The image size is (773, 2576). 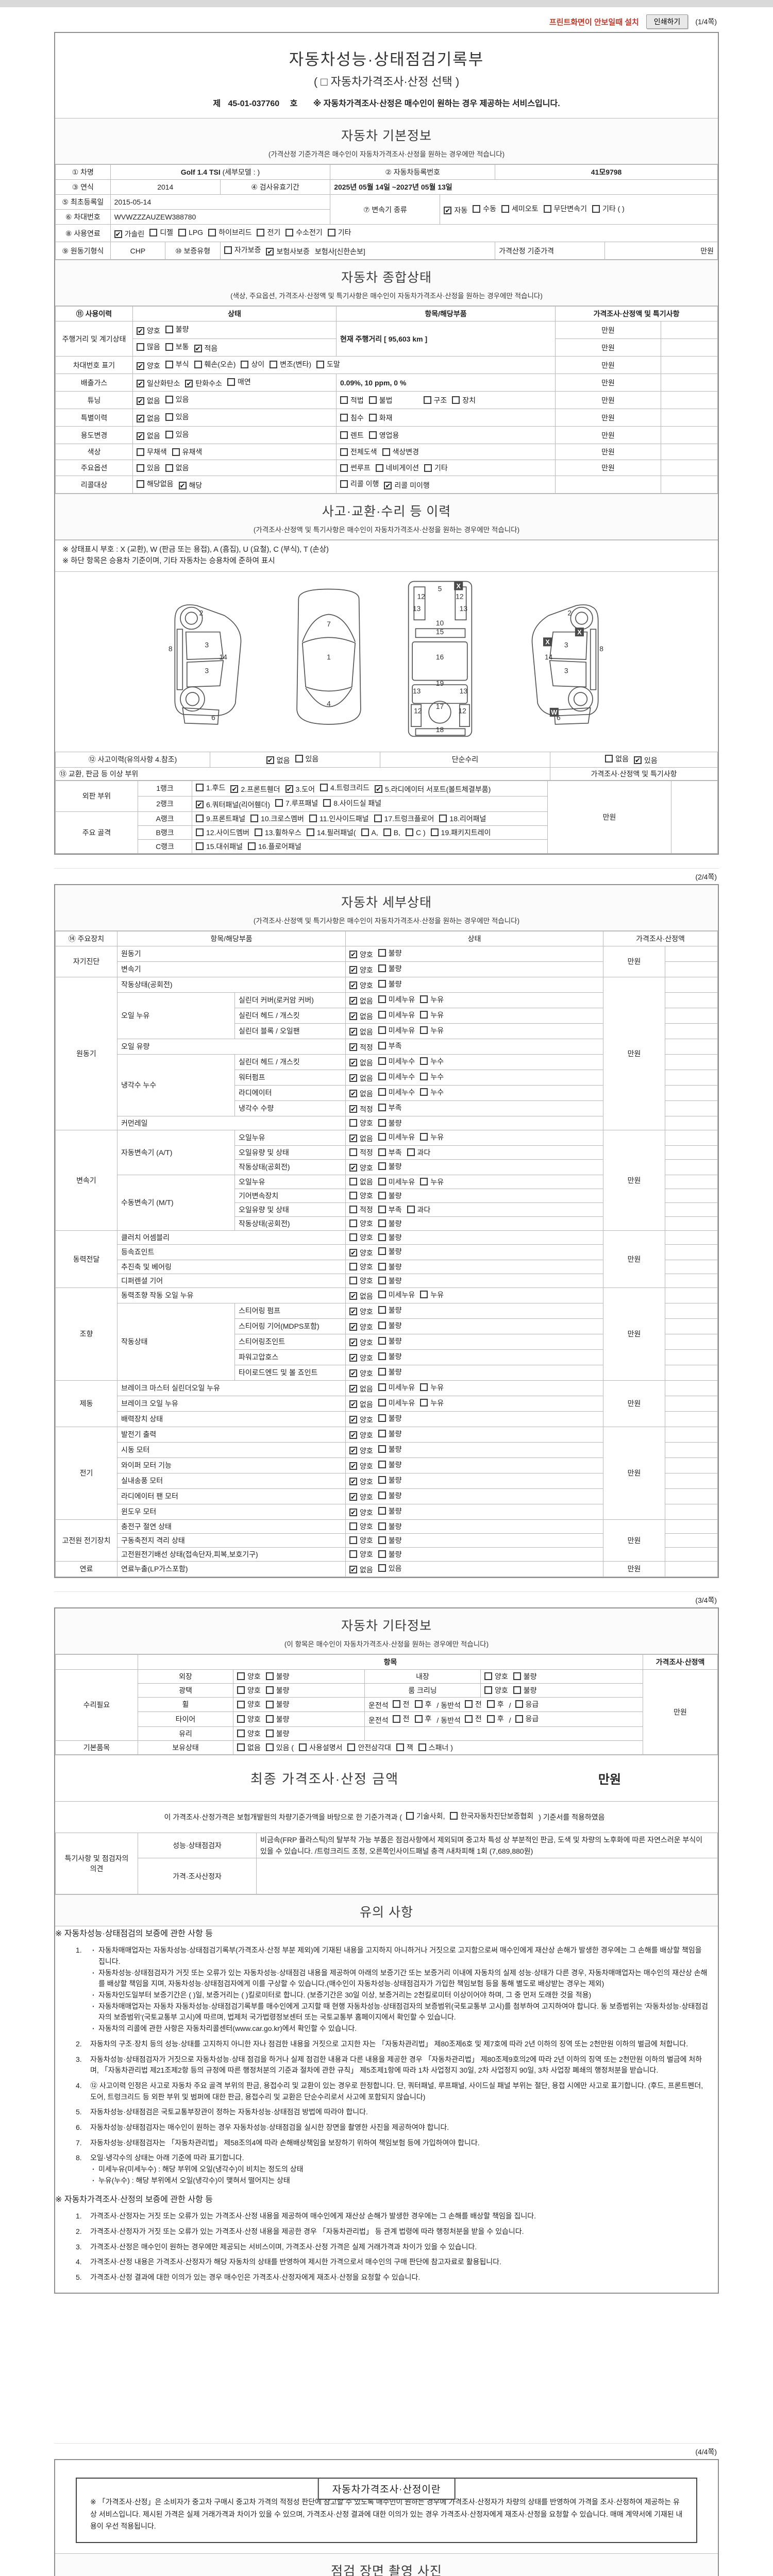 What do you see at coordinates (364, 484) in the screenshot?
I see `option-label: 리콜 이행` at bounding box center [364, 484].